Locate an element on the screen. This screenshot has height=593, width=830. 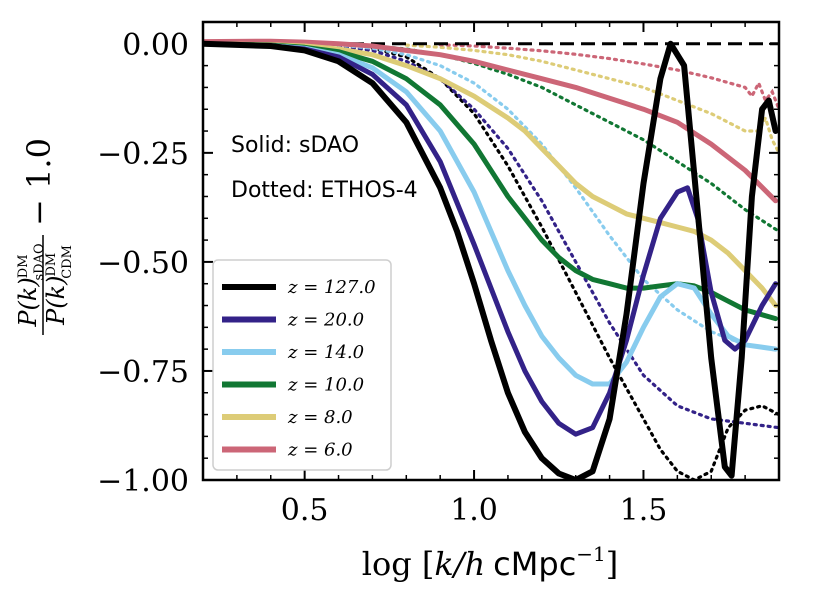
y-tick-label: −1.00 is located at coordinates (143, 481).